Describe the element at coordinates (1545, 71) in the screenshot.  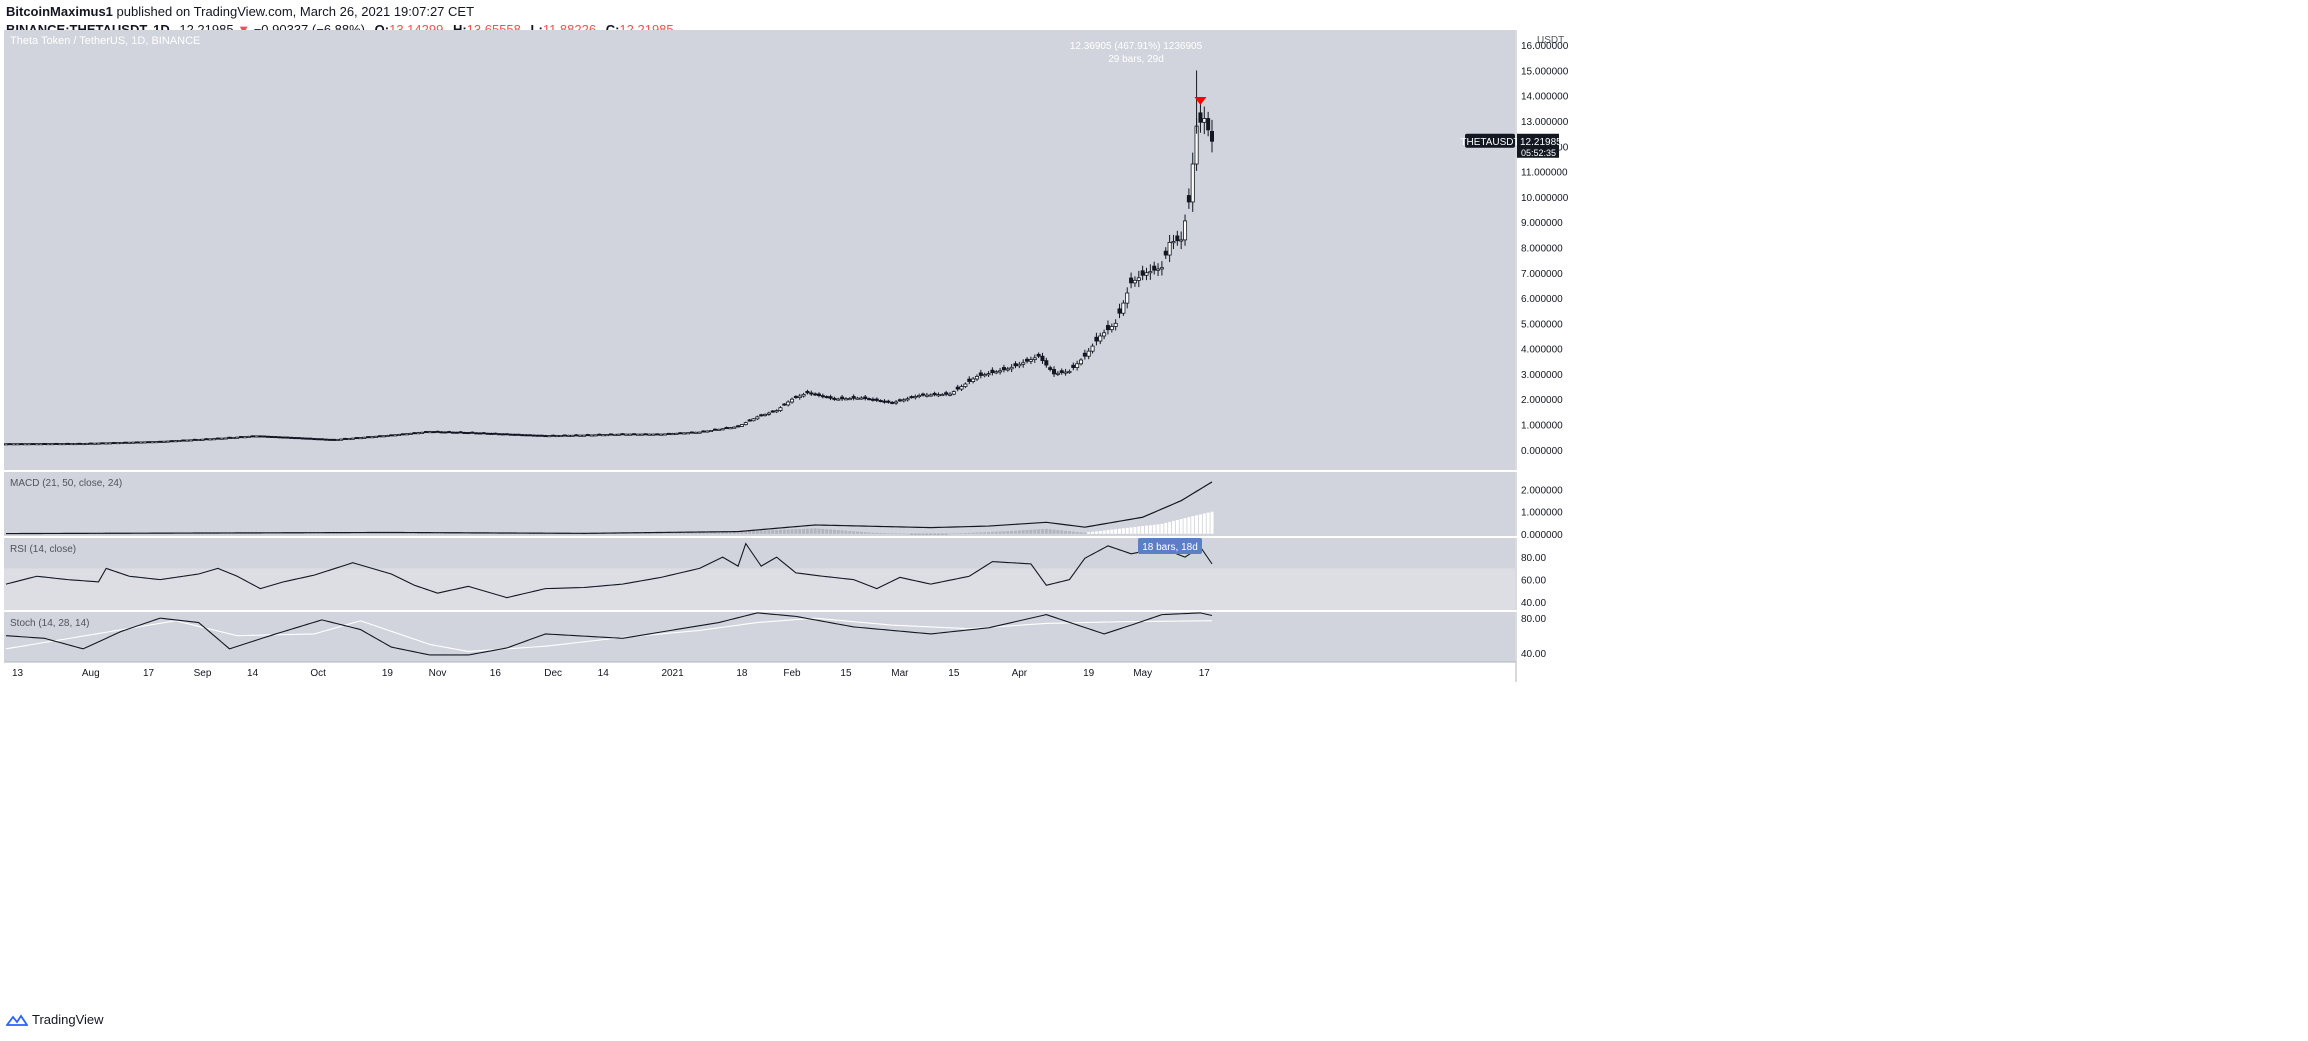
I see `price-tick-label: 15.000000` at that location.